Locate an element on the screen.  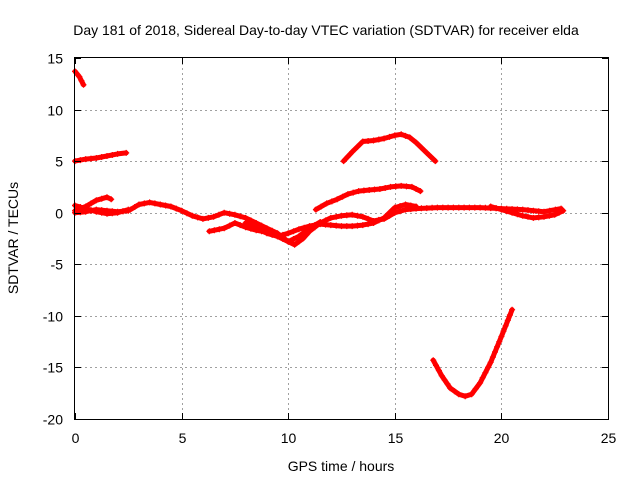
y-tick-label: -20 is located at coordinates (53, 420).